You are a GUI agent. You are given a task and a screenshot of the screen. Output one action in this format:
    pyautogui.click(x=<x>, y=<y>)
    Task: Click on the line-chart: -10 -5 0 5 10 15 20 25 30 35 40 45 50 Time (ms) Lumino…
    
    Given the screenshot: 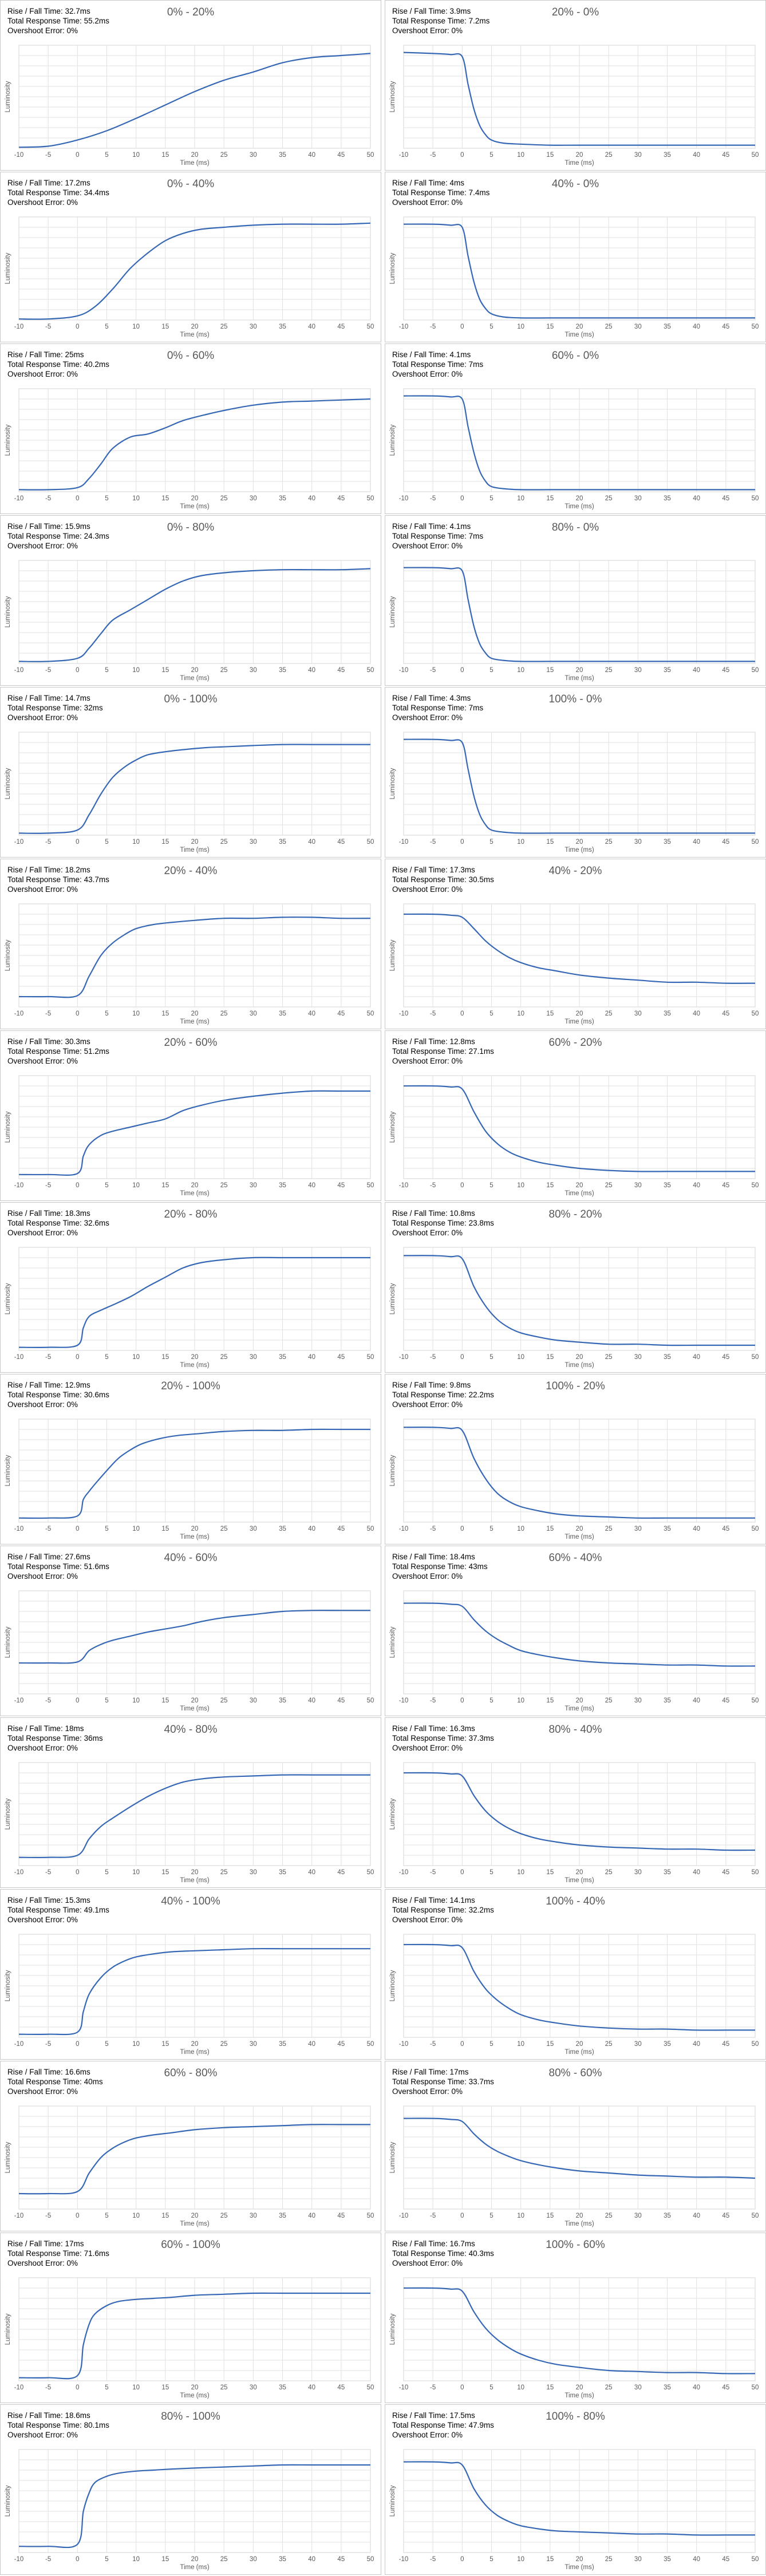 What is the action you would take?
    pyautogui.click(x=189, y=2166)
    